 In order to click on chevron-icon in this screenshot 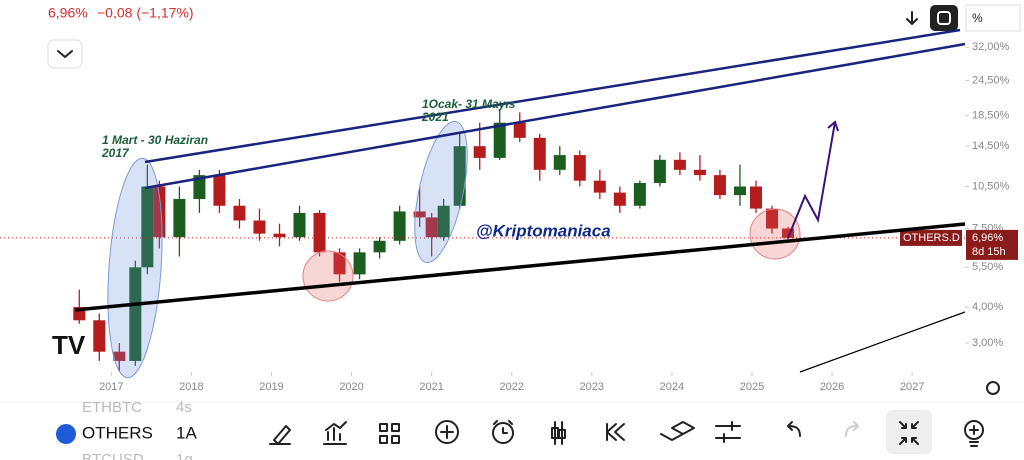, I will do `click(65, 54)`.